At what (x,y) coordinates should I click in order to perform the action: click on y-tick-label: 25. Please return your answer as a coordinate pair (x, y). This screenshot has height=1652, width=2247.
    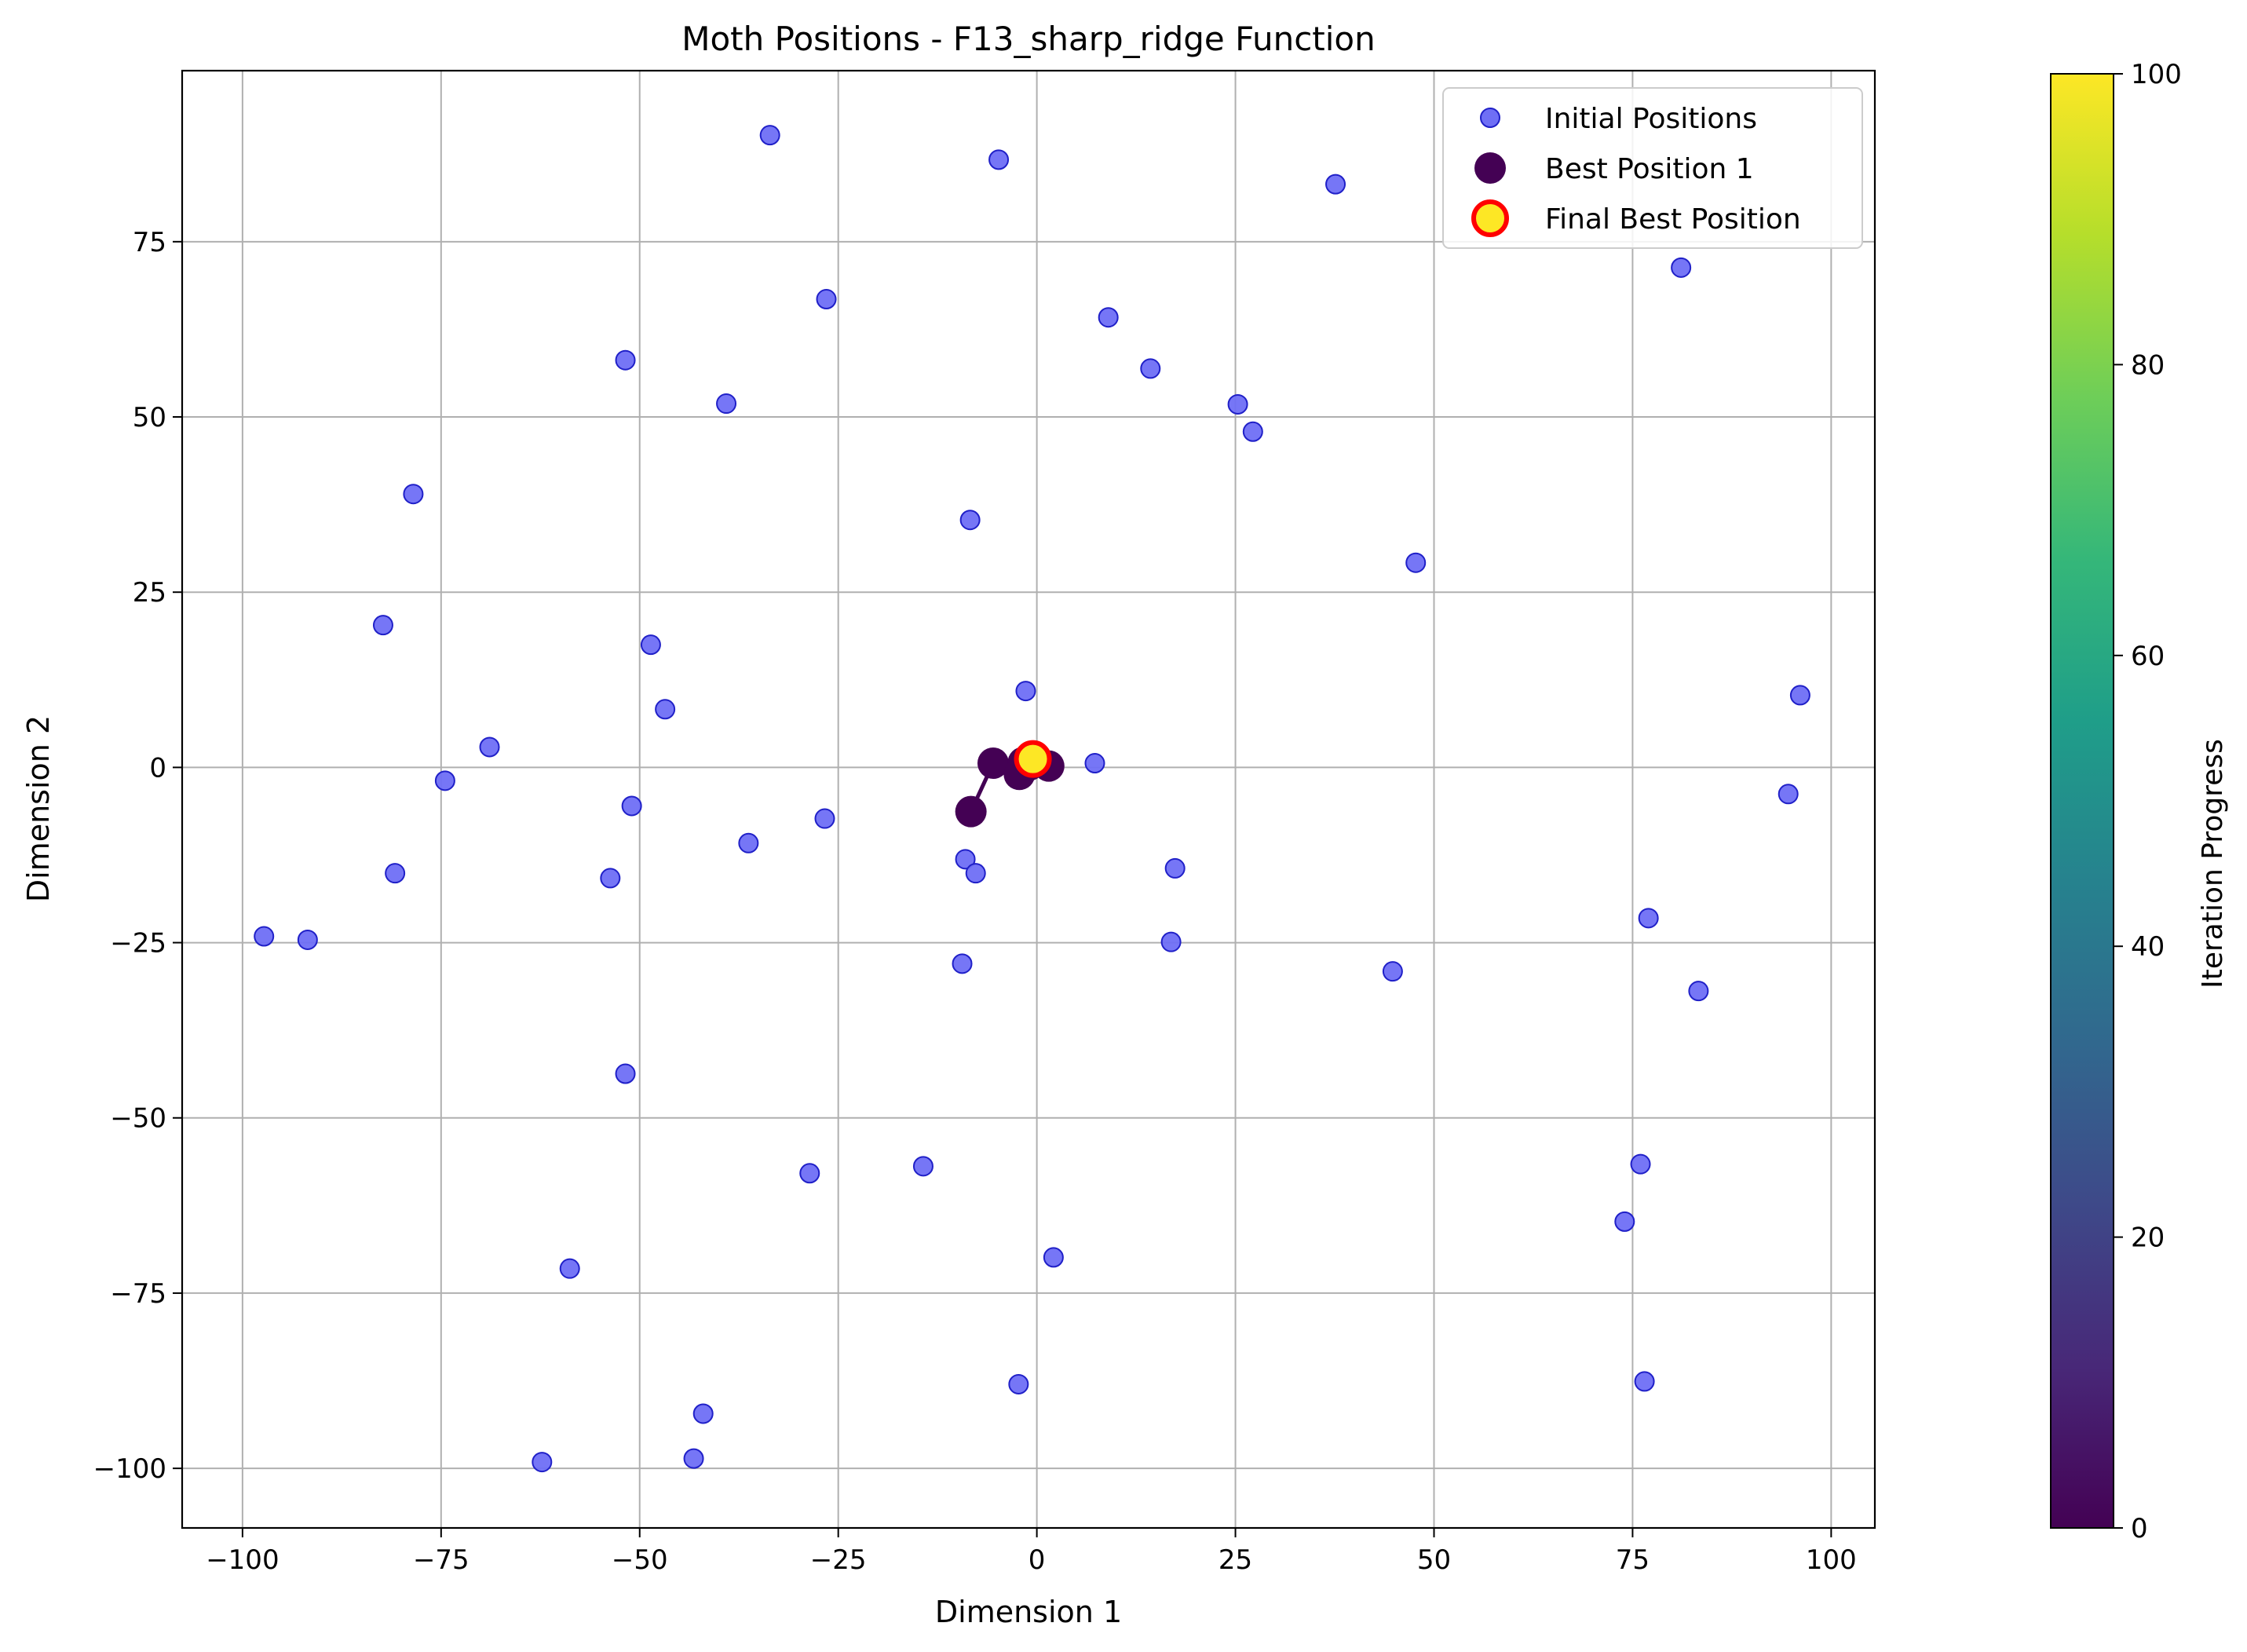
    Looking at the image, I should click on (149, 593).